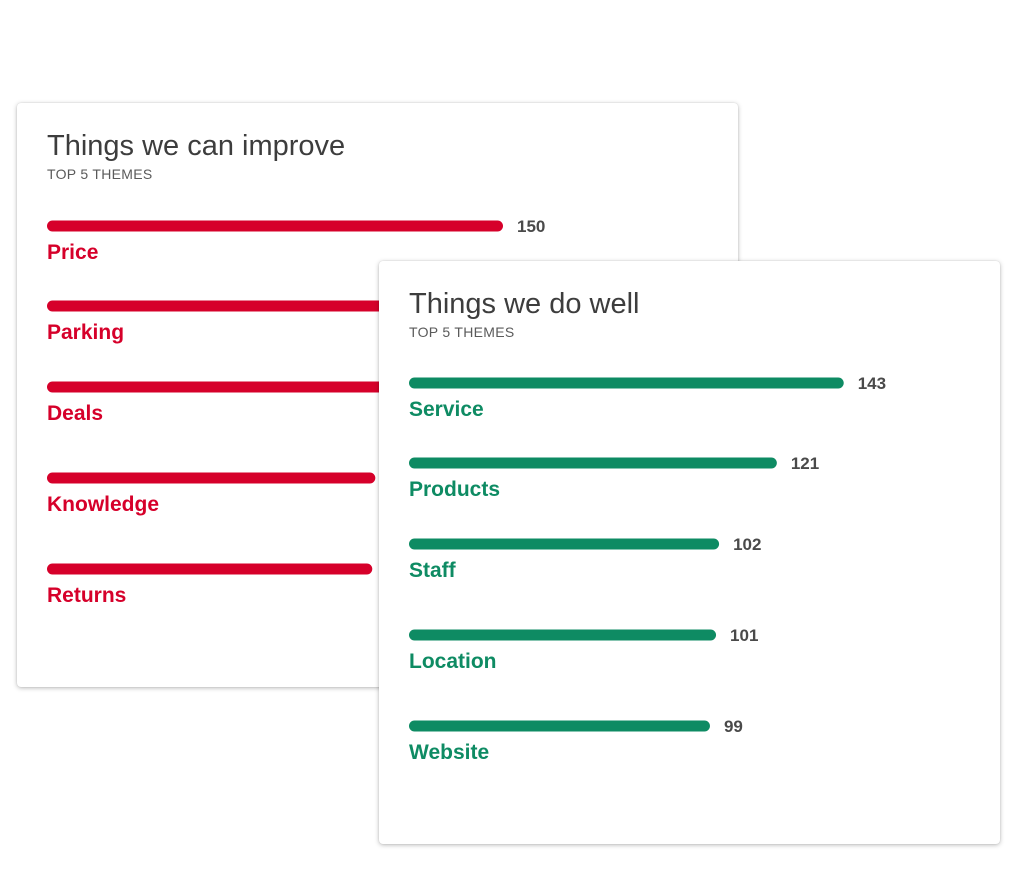 This screenshot has width=1024, height=876. I want to click on improve-category-label-parking: Parking, so click(85, 332).